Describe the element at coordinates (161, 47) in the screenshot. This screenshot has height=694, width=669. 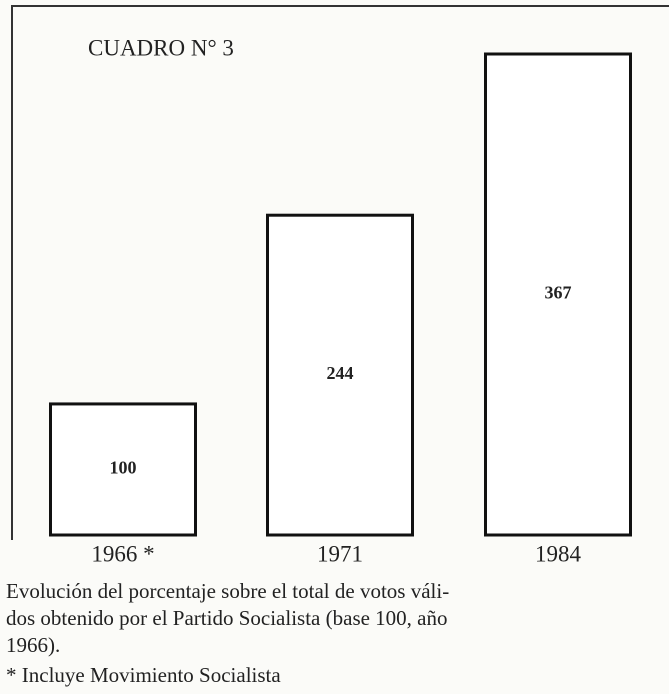
I see `chart-title: CUADRO N° 3` at that location.